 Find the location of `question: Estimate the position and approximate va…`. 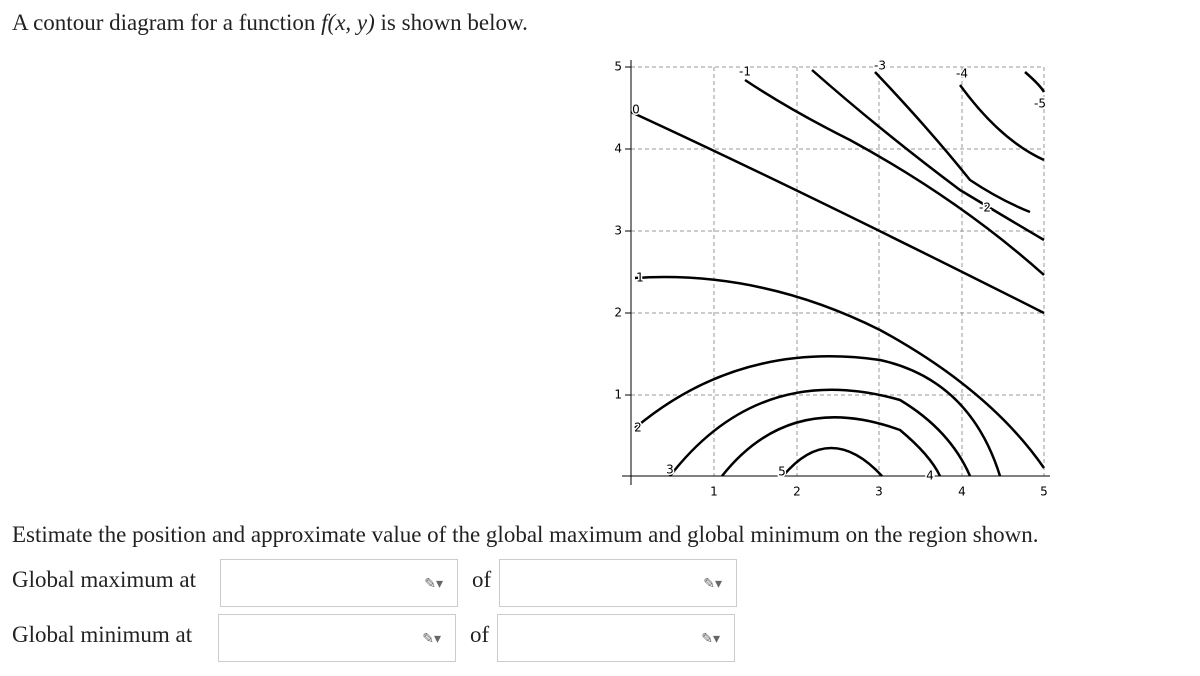

question: Estimate the position and approximate va… is located at coordinates (525, 534).